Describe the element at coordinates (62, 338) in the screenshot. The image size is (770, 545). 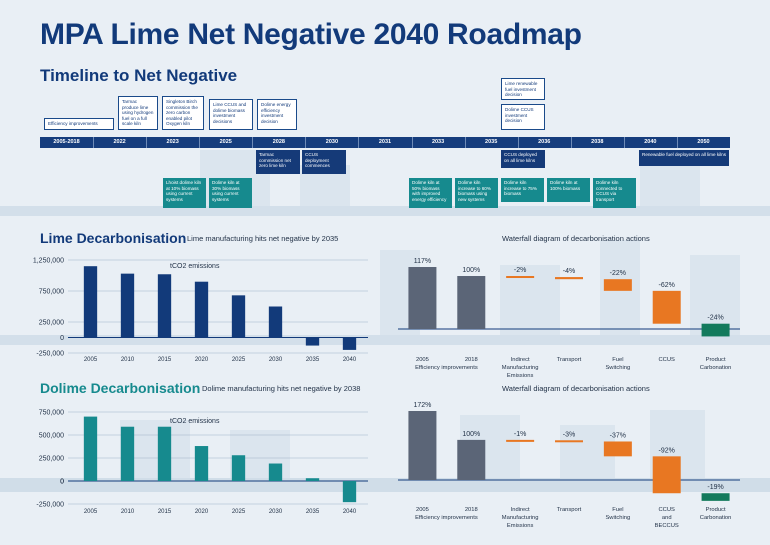
I see `lime-bar-ytick-label: 0` at that location.